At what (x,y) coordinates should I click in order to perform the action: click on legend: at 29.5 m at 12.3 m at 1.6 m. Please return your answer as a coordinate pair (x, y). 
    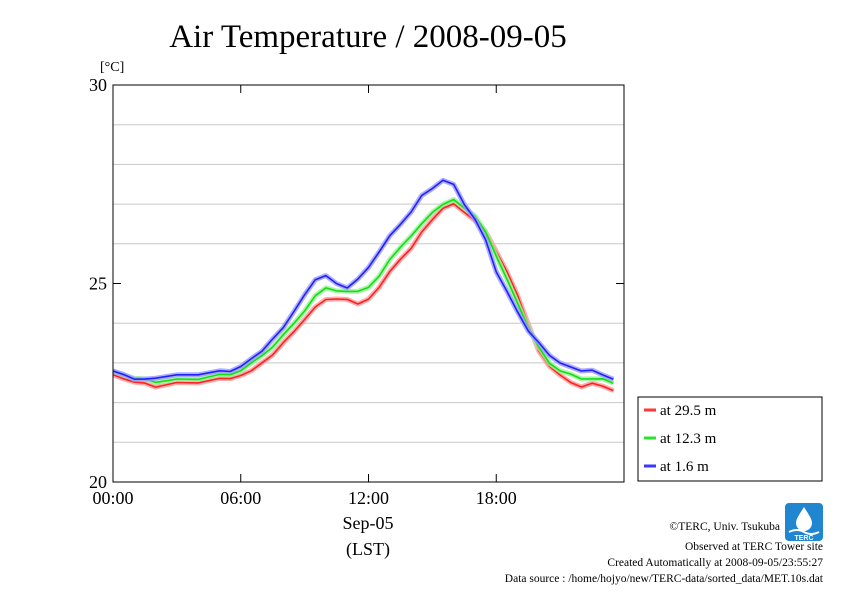
    Looking at the image, I should click on (730, 439).